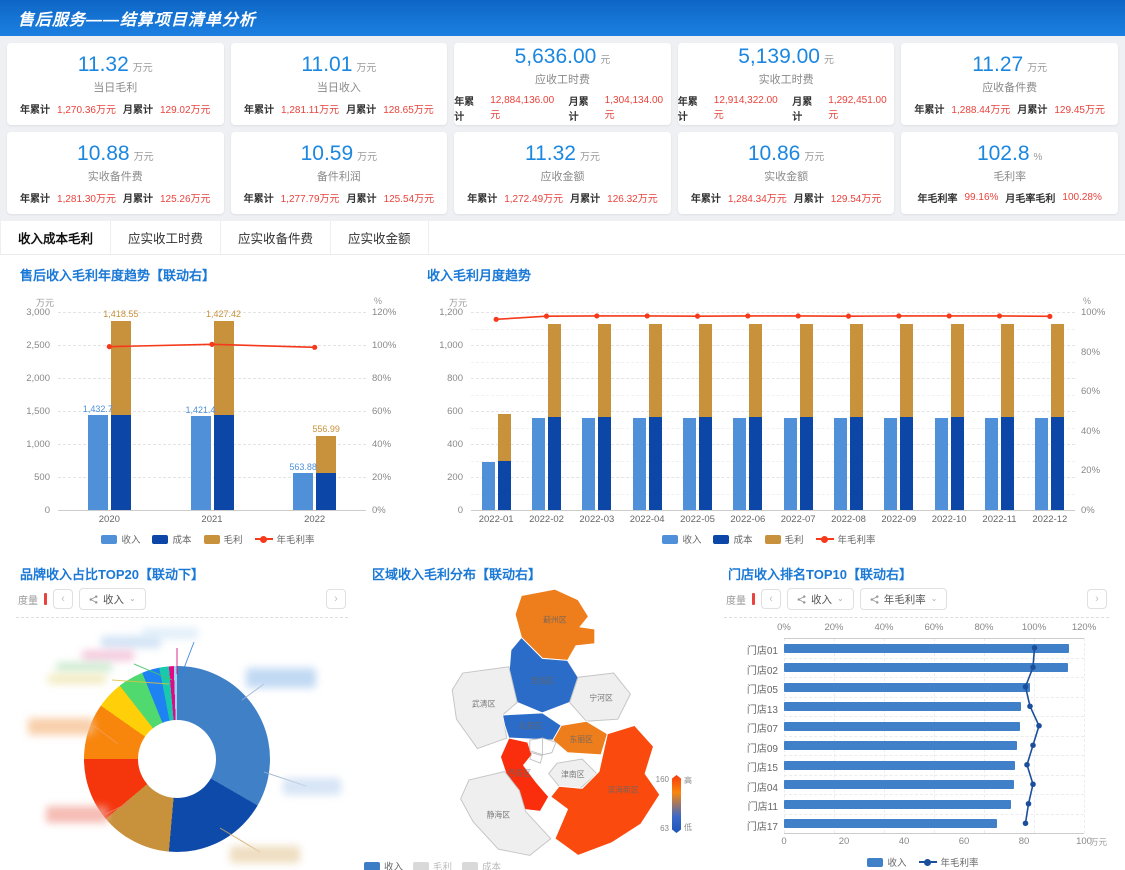 This screenshot has height=870, width=1125. What do you see at coordinates (563, 57) in the screenshot?
I see `kpi-value-row: 5,636.00 元` at bounding box center [563, 57].